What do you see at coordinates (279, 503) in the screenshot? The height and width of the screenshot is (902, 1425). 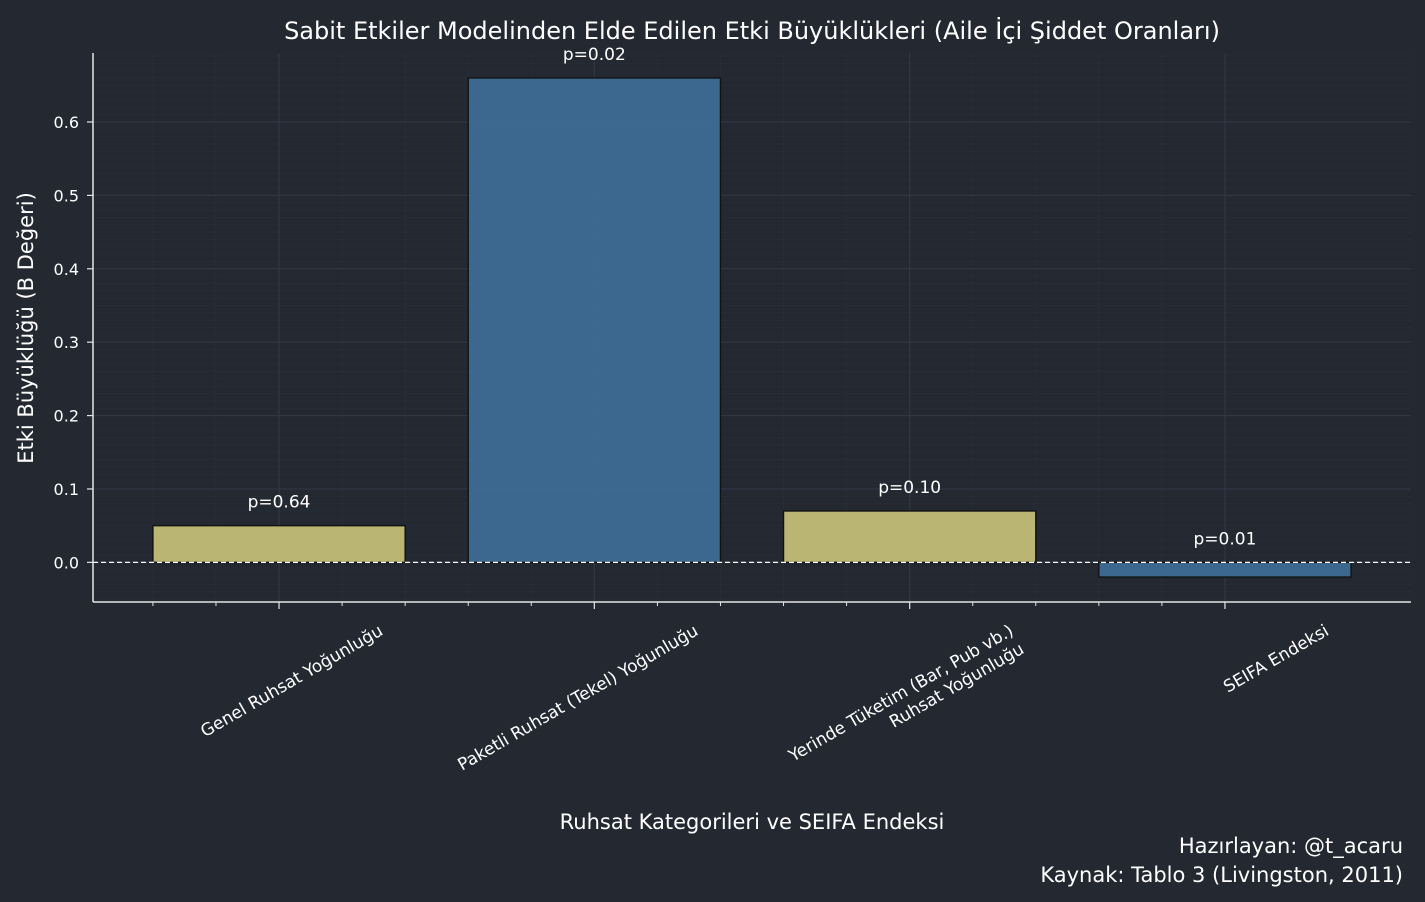 I see `bar-label: p=0.64` at bounding box center [279, 503].